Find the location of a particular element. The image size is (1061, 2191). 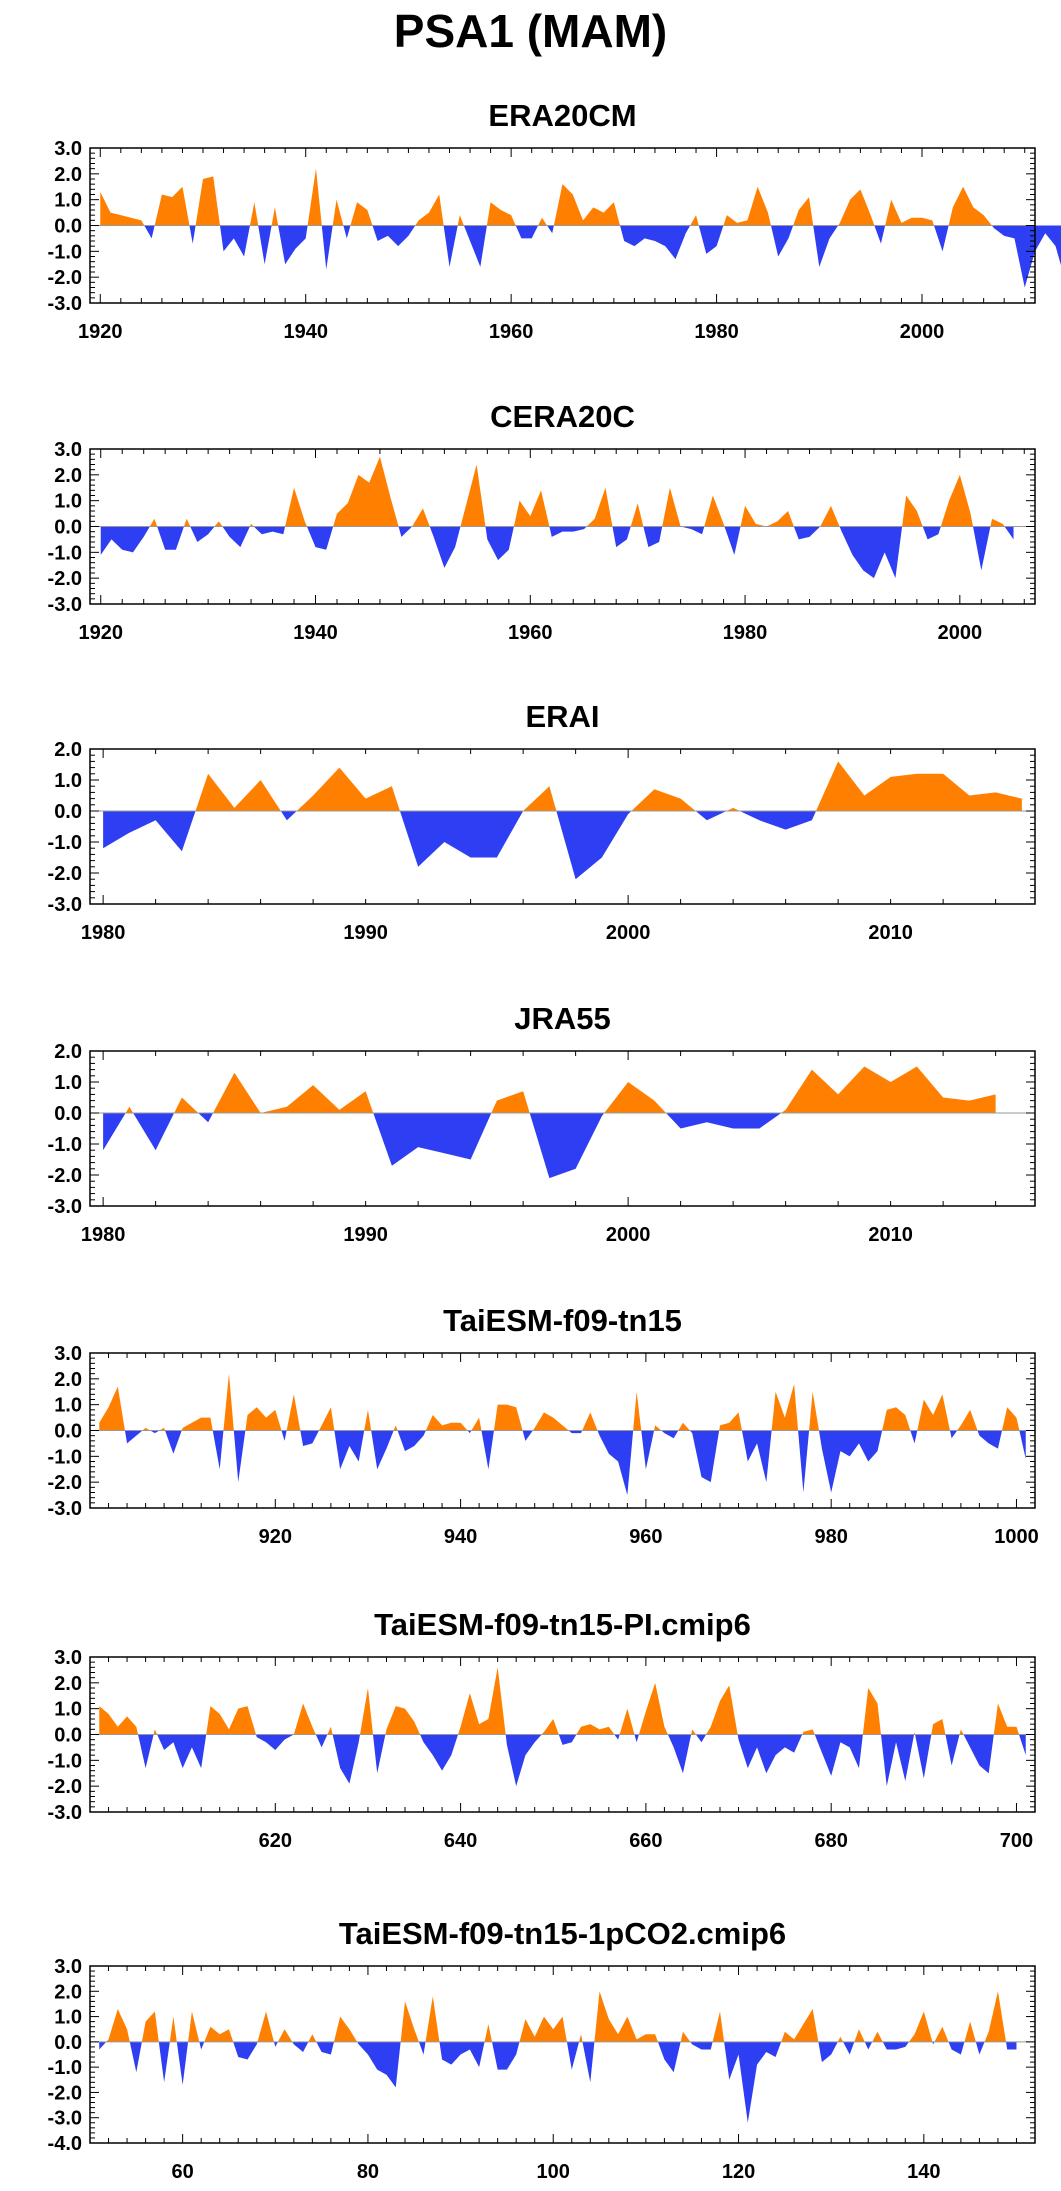

x-tick-label: 60 is located at coordinates (183, 2172).